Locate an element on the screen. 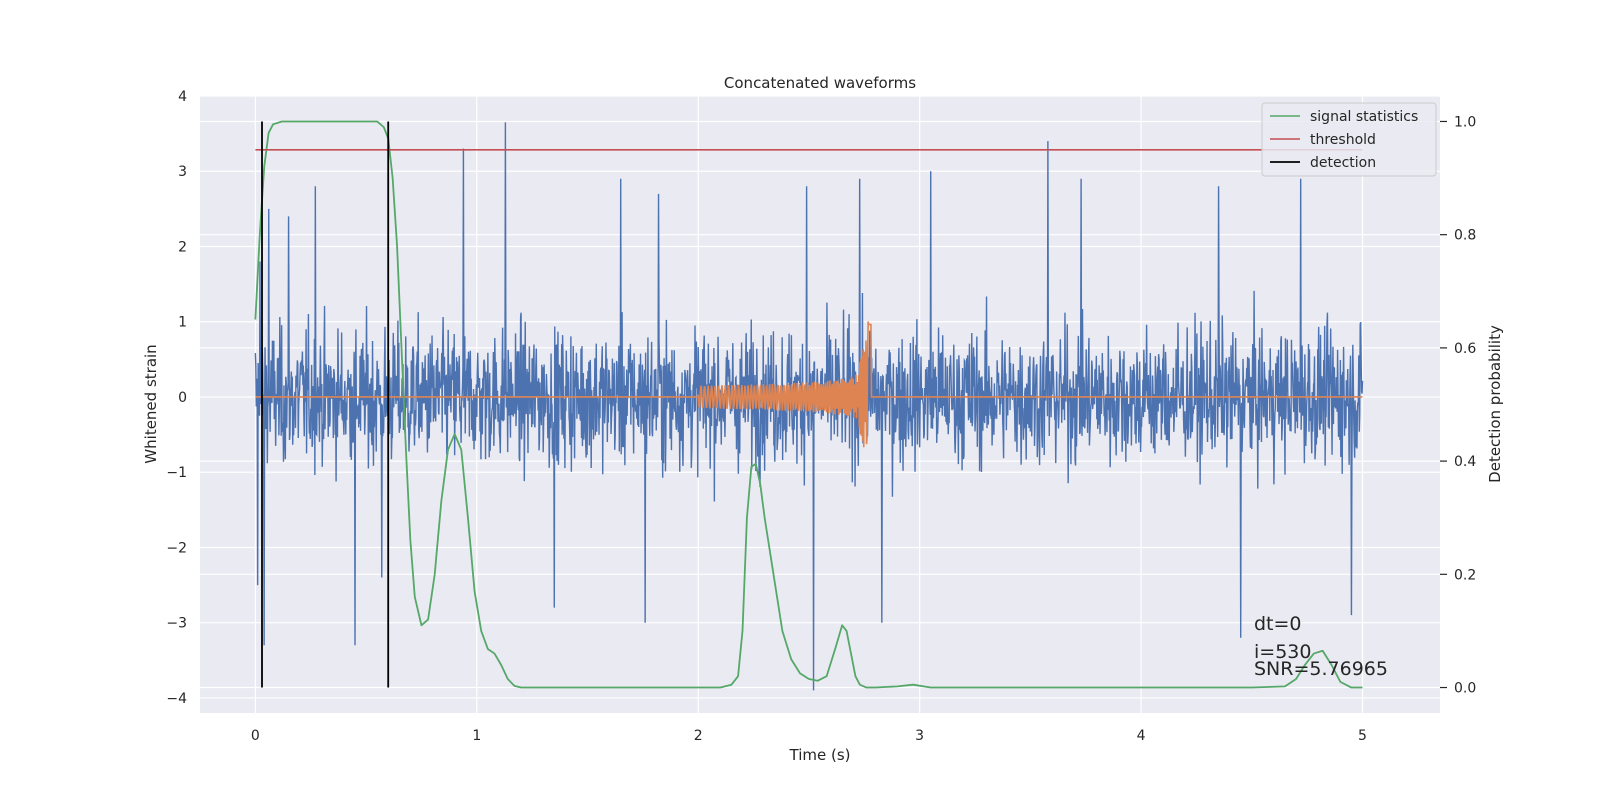 The height and width of the screenshot is (800, 1600). legend-label-detection: detection is located at coordinates (1343, 163).